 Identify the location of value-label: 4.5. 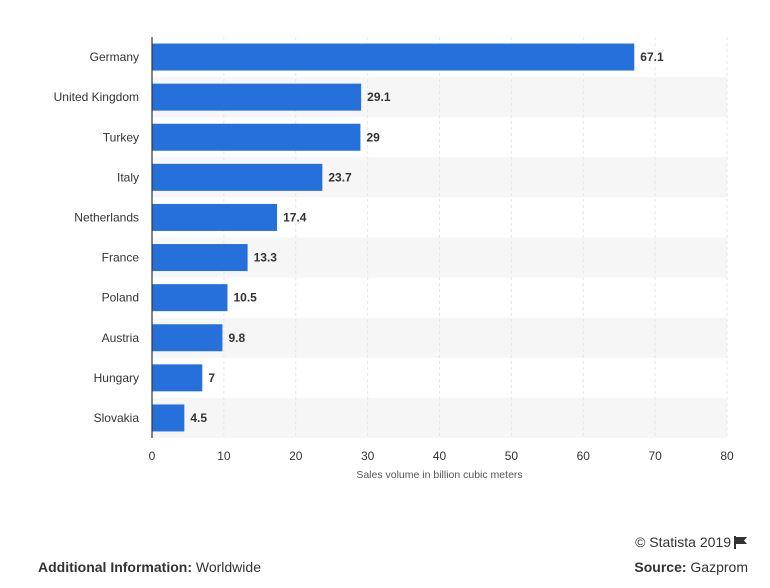
(198, 418).